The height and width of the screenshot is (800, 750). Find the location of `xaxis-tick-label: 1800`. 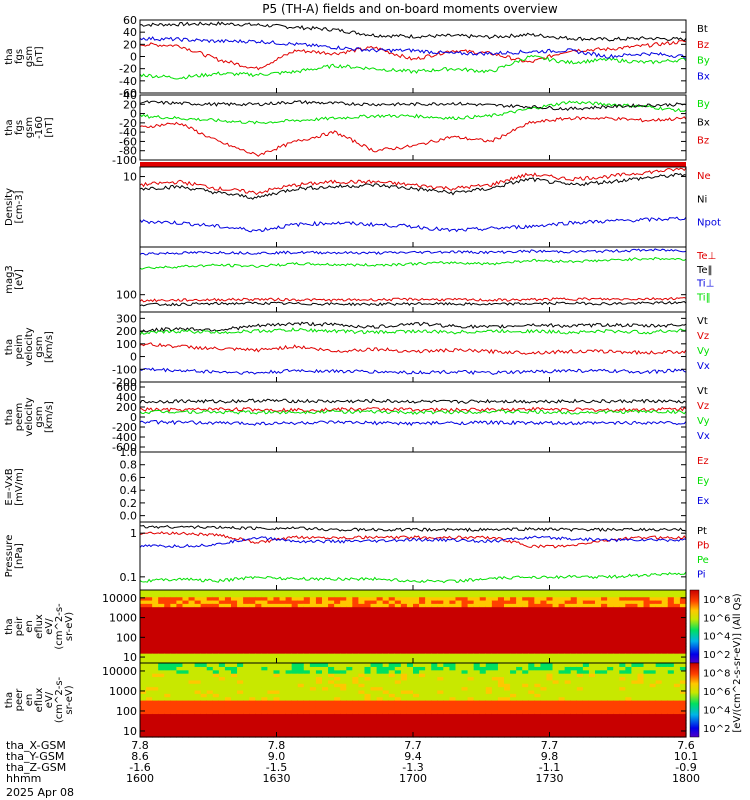

xaxis-tick-label: 1800 is located at coordinates (686, 778).